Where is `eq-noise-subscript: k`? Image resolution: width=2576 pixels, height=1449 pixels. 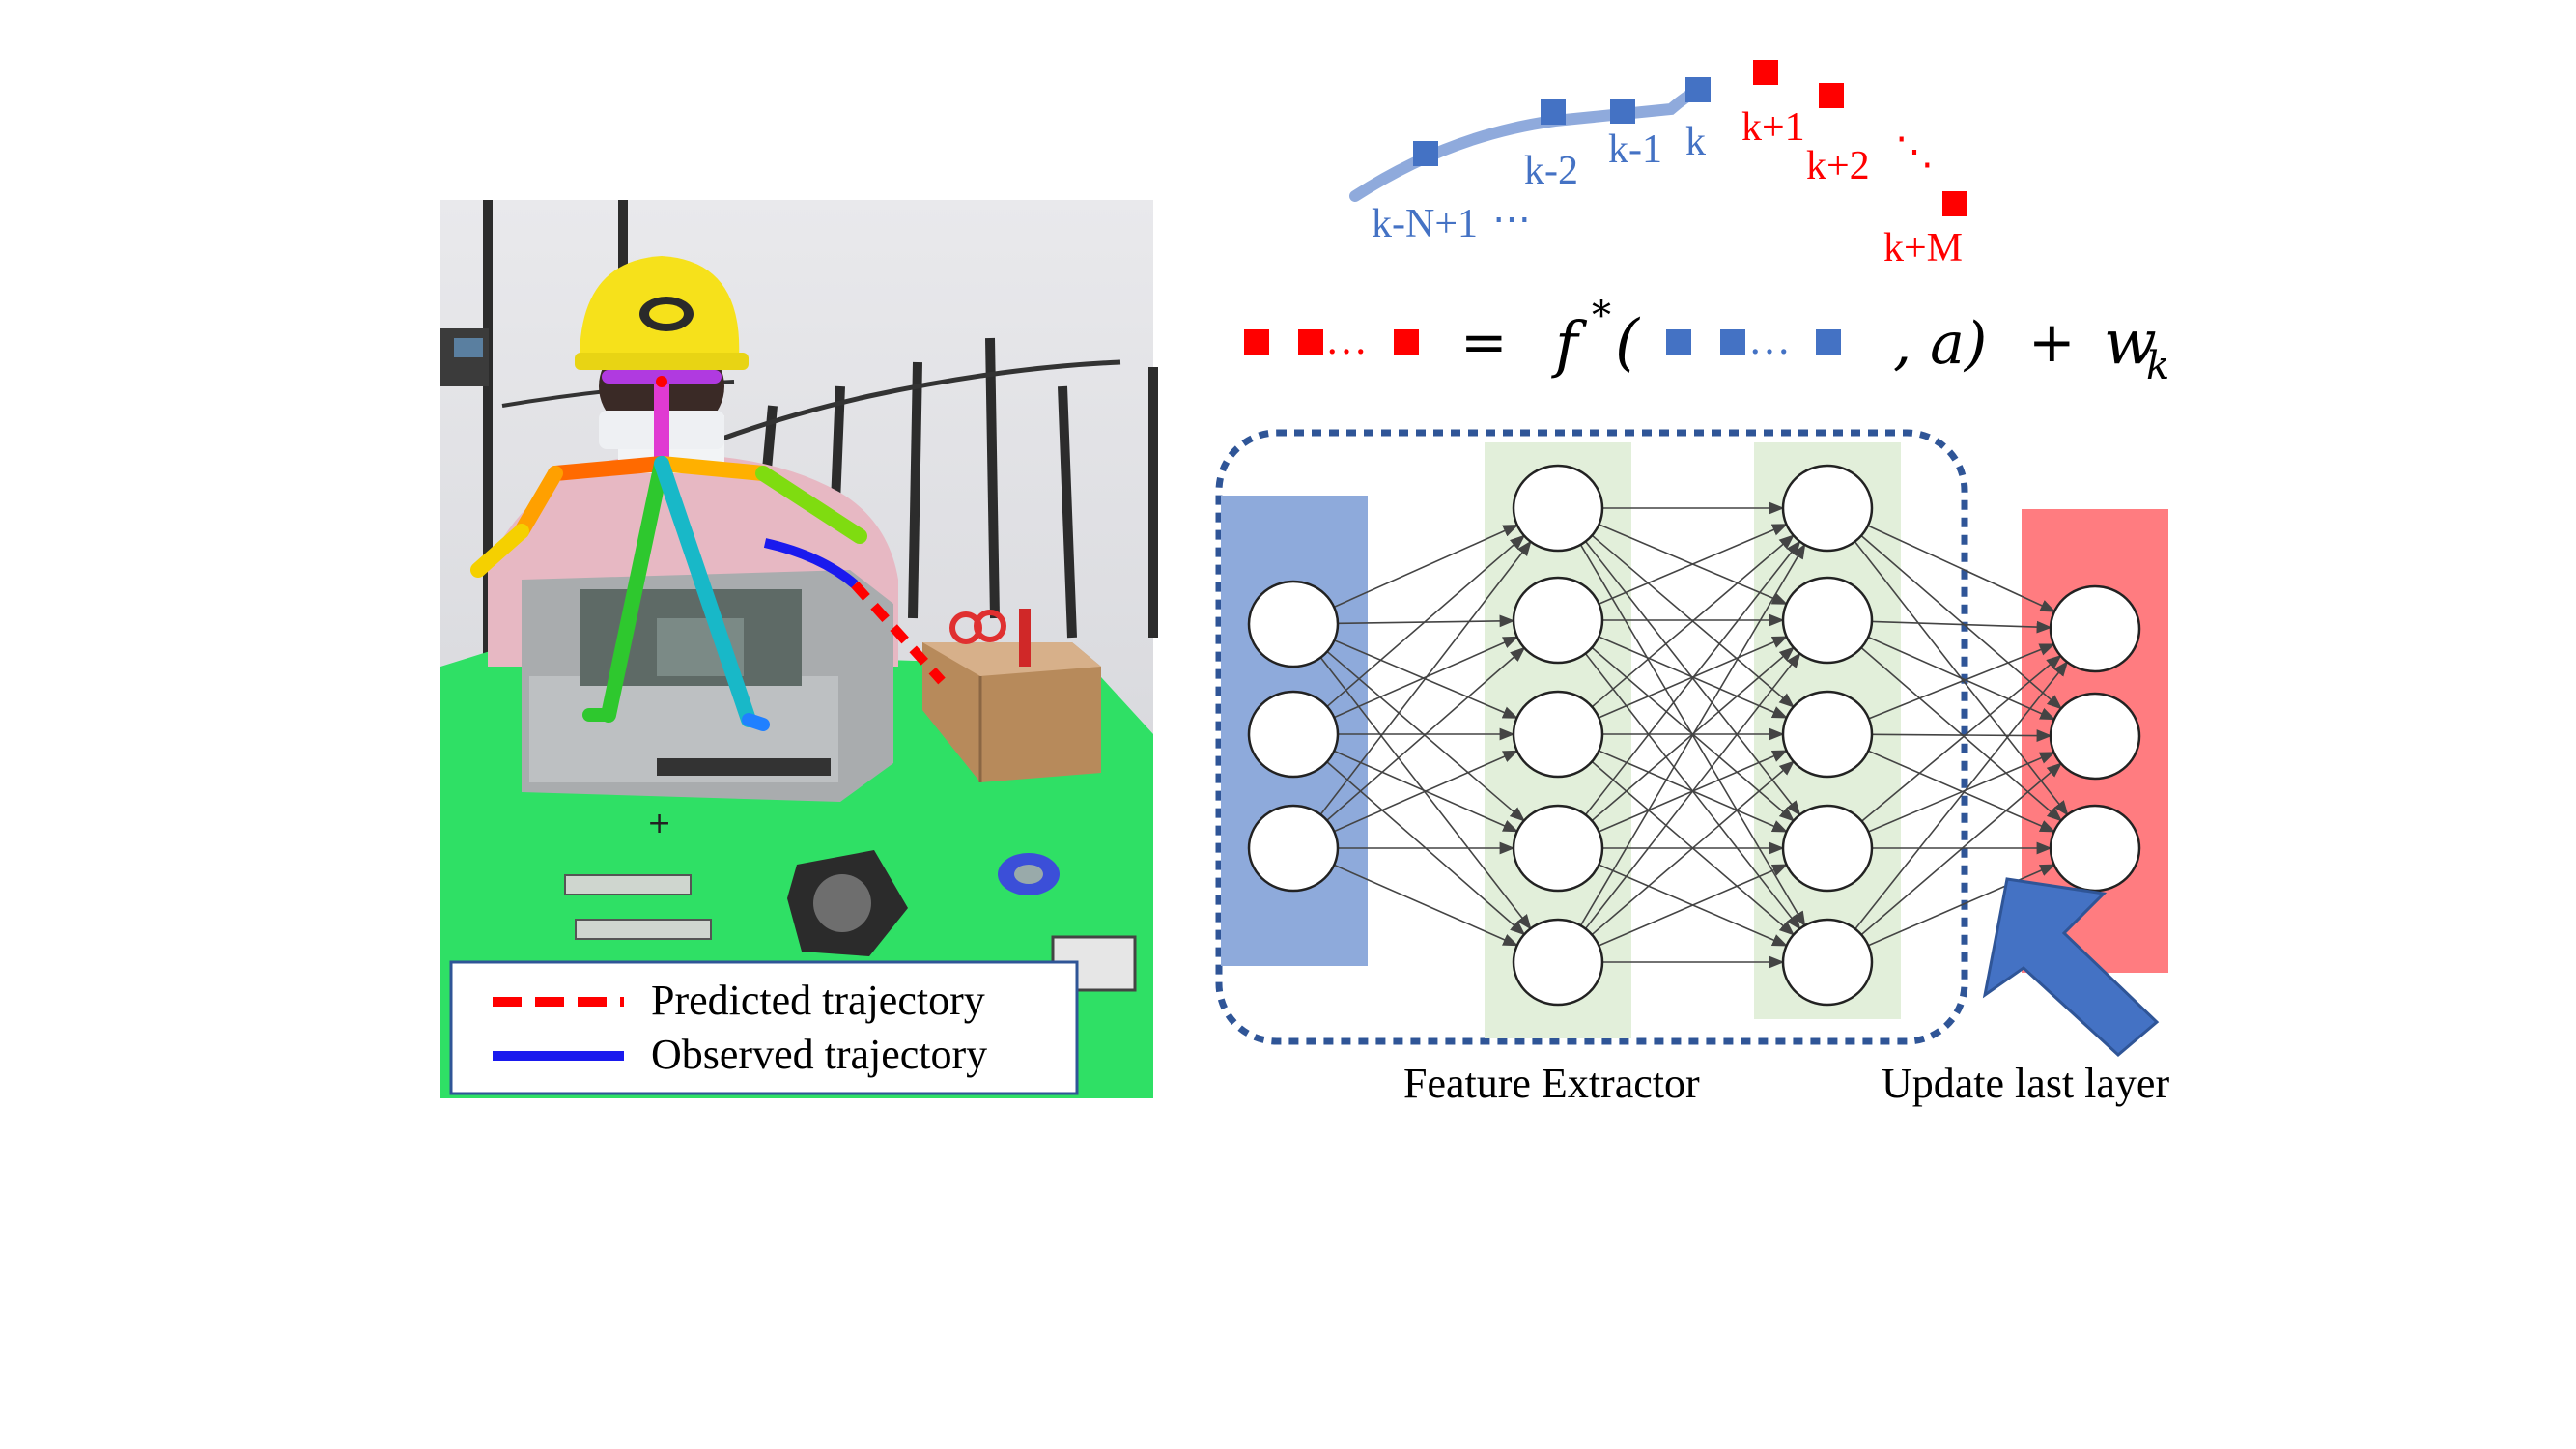 eq-noise-subscript: k is located at coordinates (2157, 366).